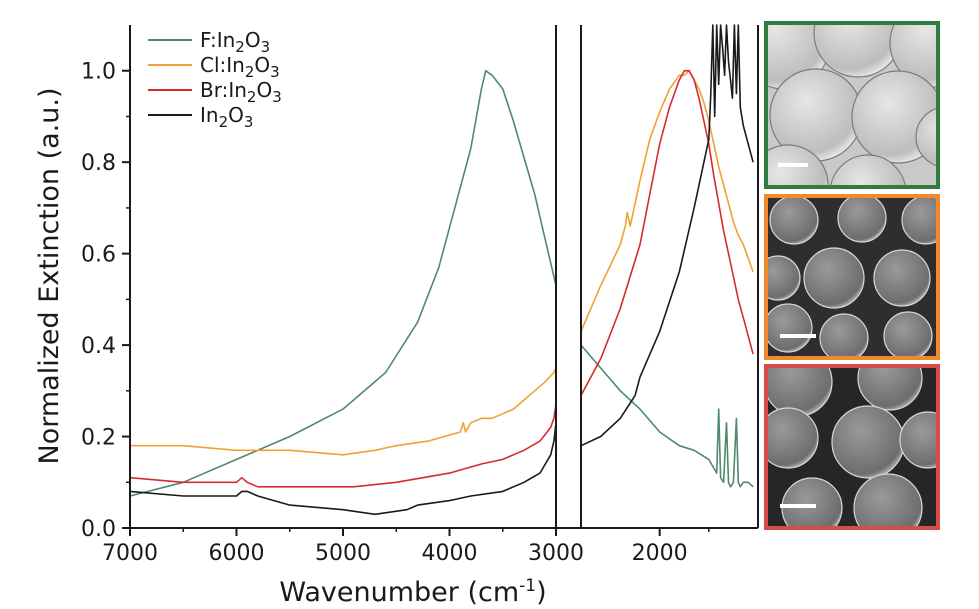  What do you see at coordinates (226, 117) in the screenshot?
I see `legend-label: In2O3` at bounding box center [226, 117].